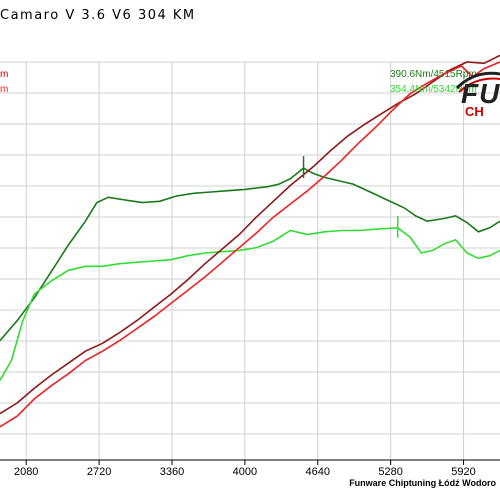 The image size is (500, 500). I want to click on x-tick-label: 2720, so click(99, 472).